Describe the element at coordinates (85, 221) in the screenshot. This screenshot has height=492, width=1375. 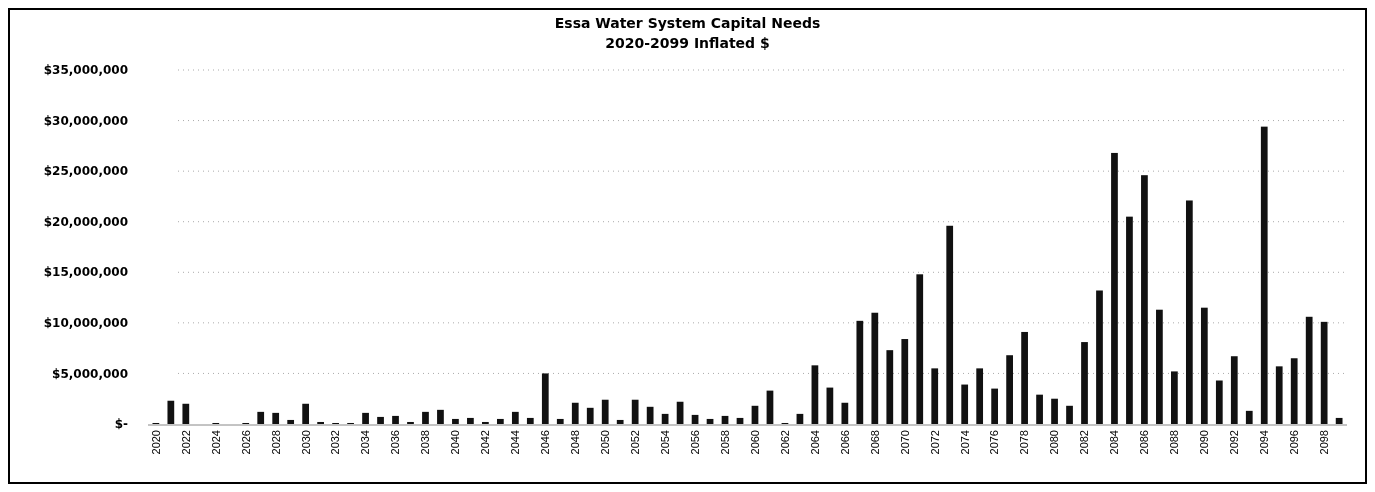
I see `y-tick-label: $20,000,000` at that location.